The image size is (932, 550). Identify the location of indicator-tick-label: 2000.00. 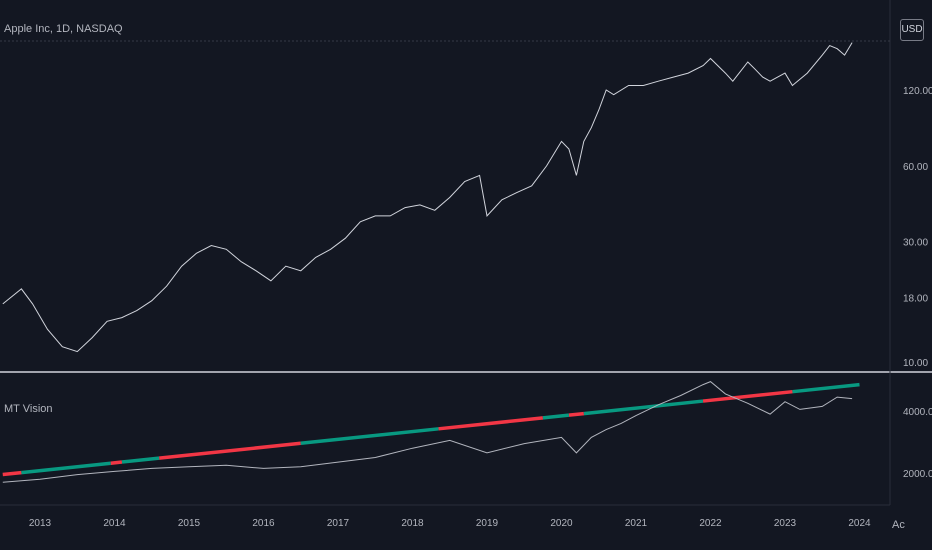
(917, 474).